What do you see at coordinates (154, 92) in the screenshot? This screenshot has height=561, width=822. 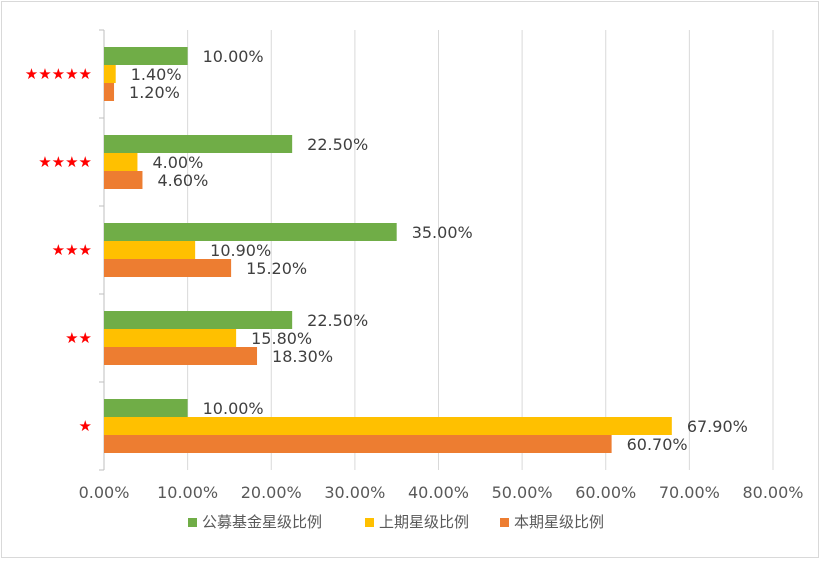 I see `data-label: 1.20%` at bounding box center [154, 92].